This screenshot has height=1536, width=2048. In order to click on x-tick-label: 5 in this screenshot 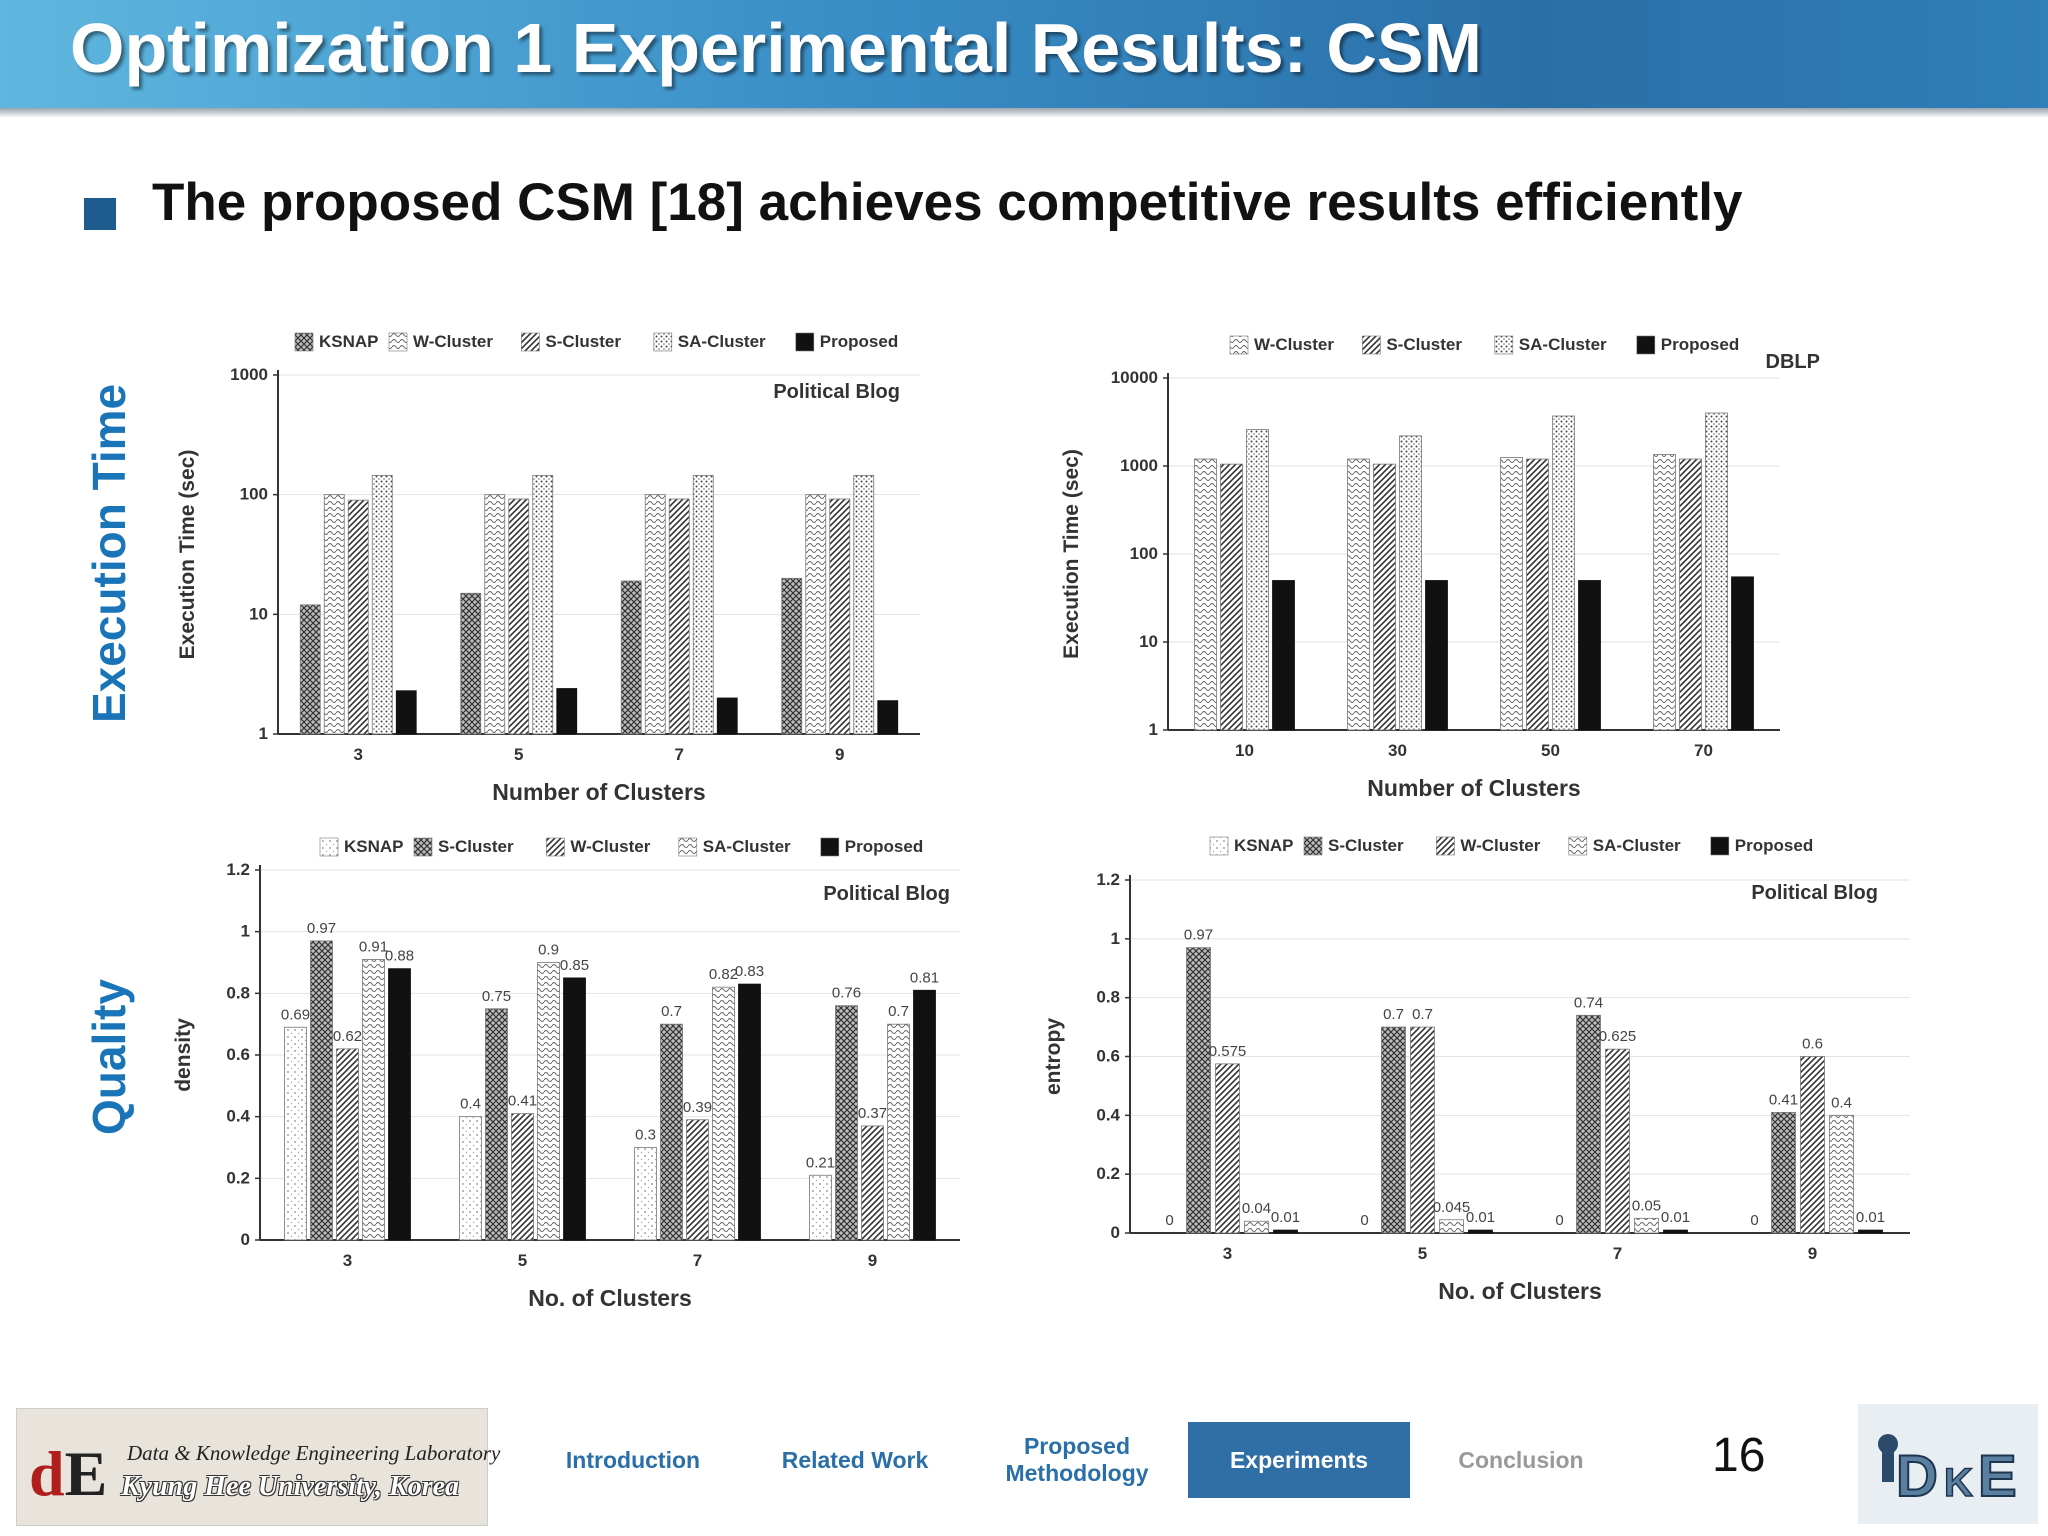, I will do `click(518, 754)`.